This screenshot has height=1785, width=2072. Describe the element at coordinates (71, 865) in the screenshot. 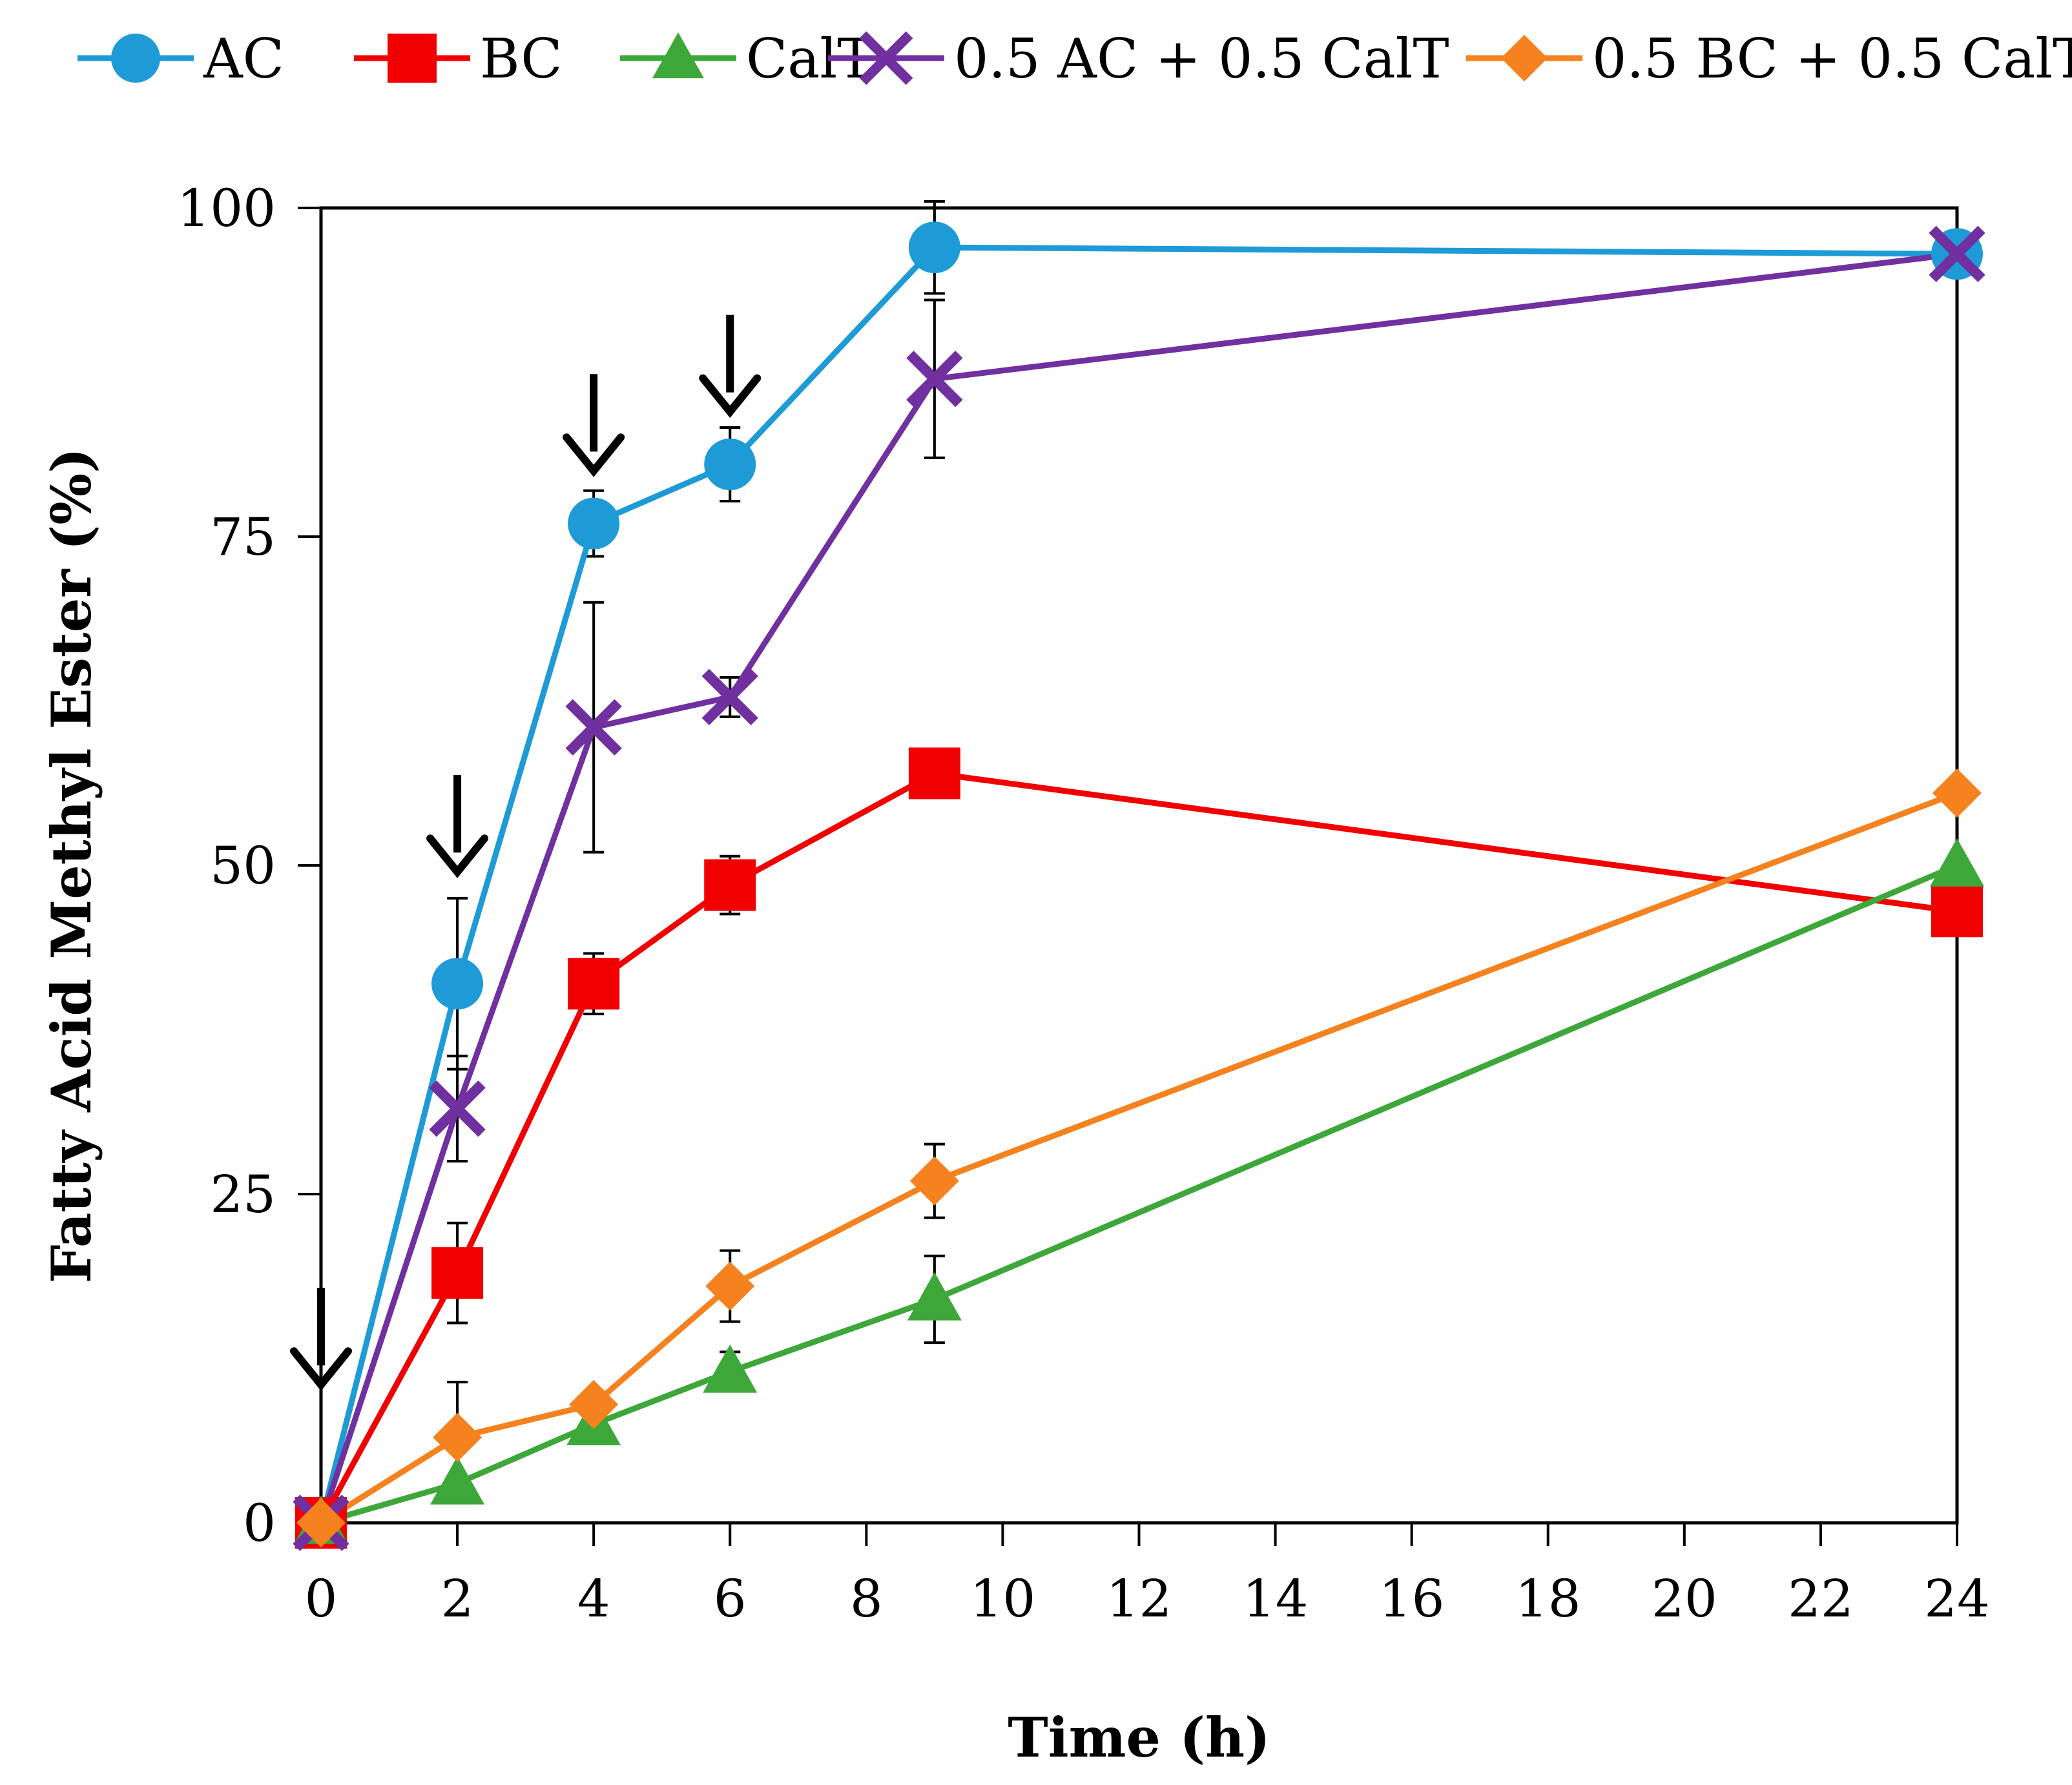

I see `y-axis-title: Fatty Acid Methyl Ester (%)` at that location.